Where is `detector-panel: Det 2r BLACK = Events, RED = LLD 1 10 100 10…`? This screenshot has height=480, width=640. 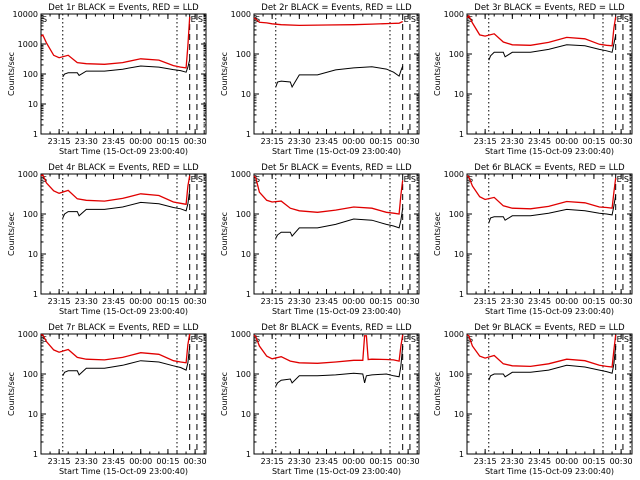 detector-panel: Det 2r BLACK = Events, RED = LLD 1 10 100 10… is located at coordinates (319, 80).